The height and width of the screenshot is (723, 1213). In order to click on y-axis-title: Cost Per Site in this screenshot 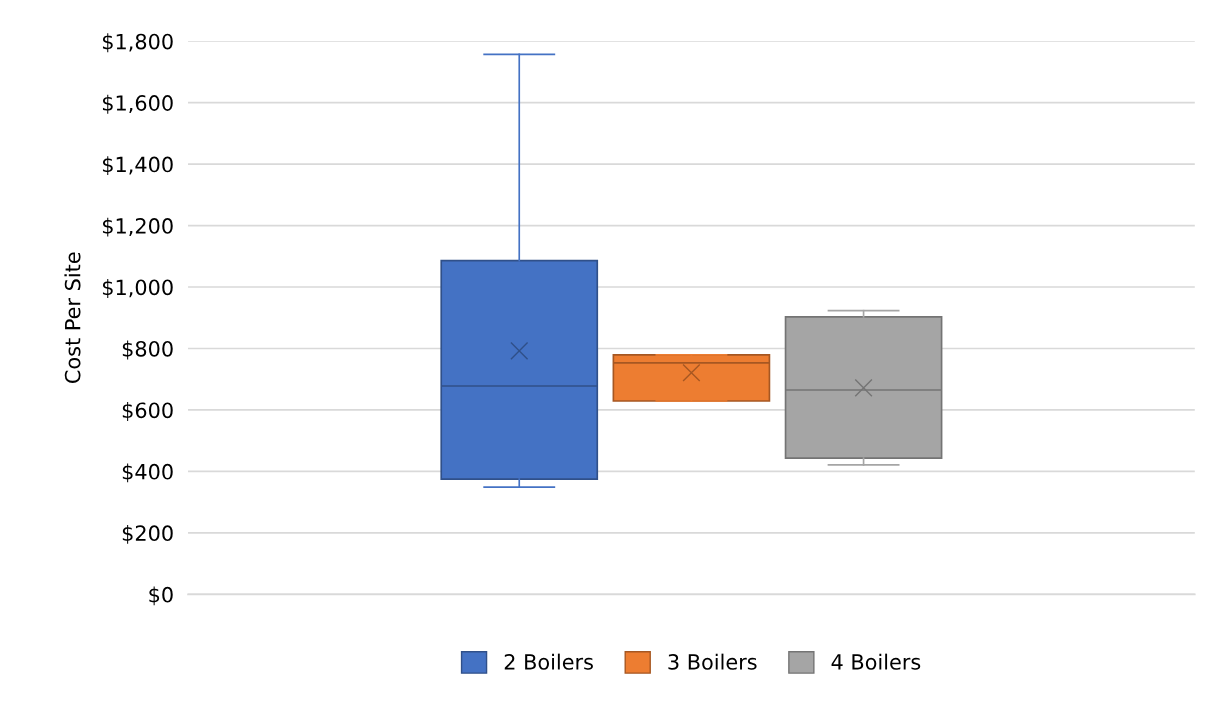, I will do `click(72, 317)`.